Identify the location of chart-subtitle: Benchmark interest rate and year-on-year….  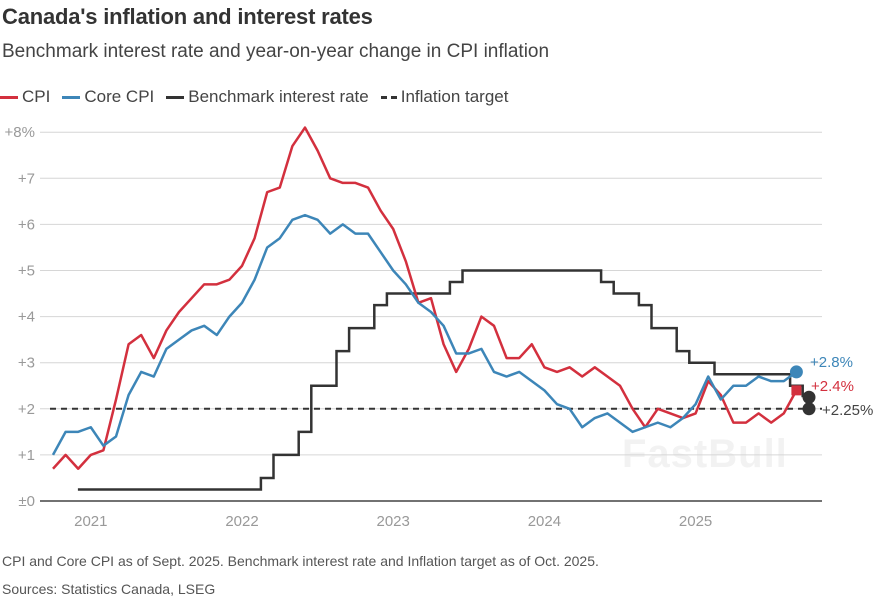
(276, 51).